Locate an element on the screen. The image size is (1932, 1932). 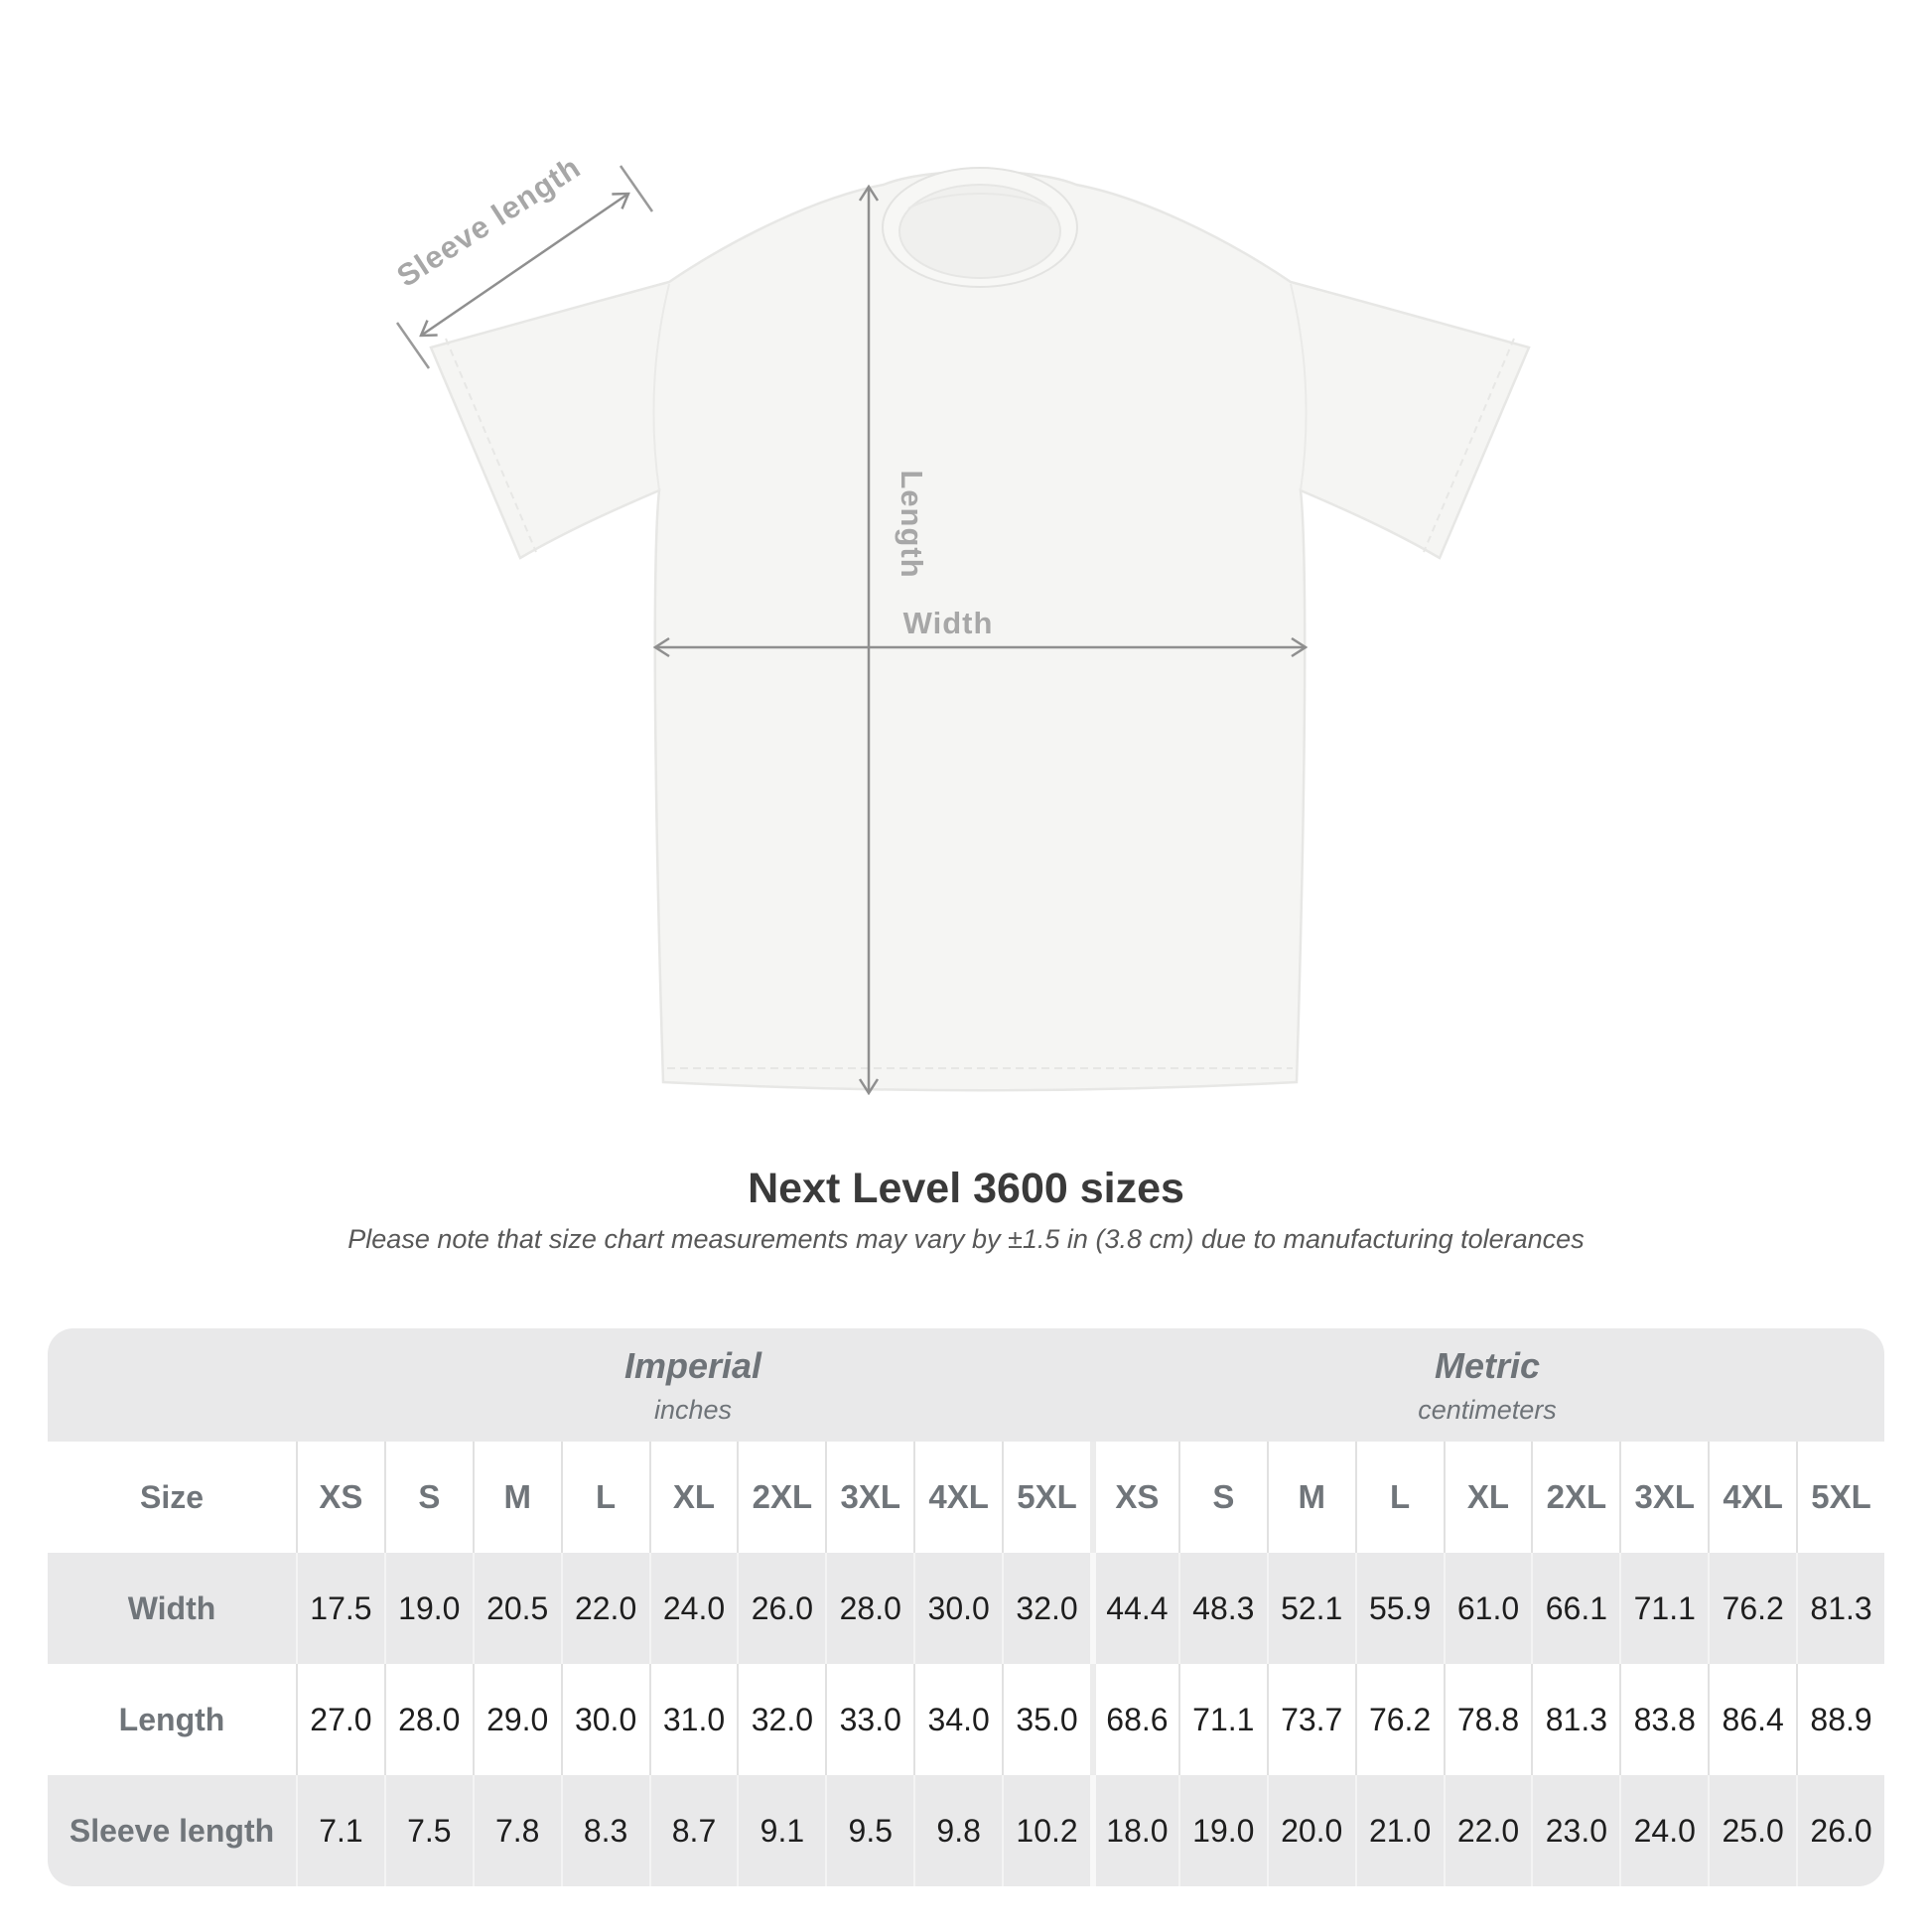
value-cell: 29.0 is located at coordinates (516, 1719).